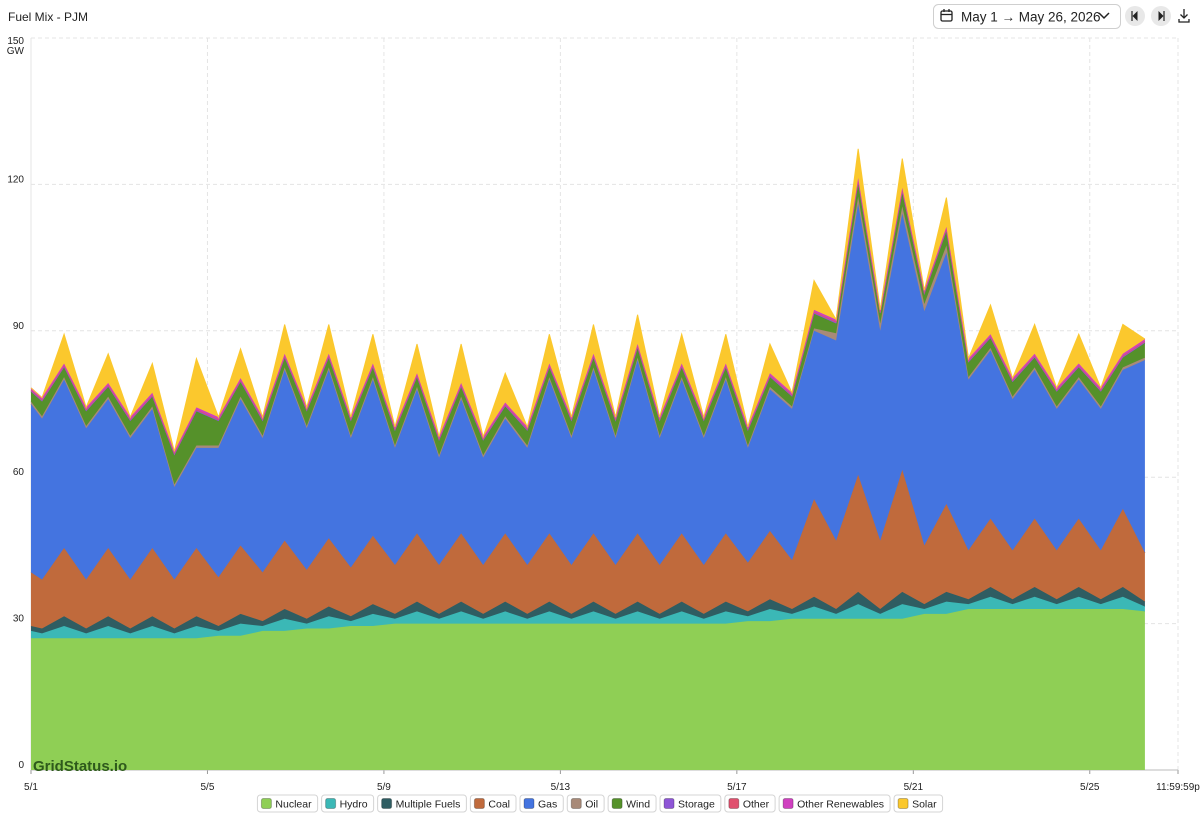  Describe the element at coordinates (1031, 17) in the screenshot. I see `date-range-text: May 1 → May 26, 2026` at that location.